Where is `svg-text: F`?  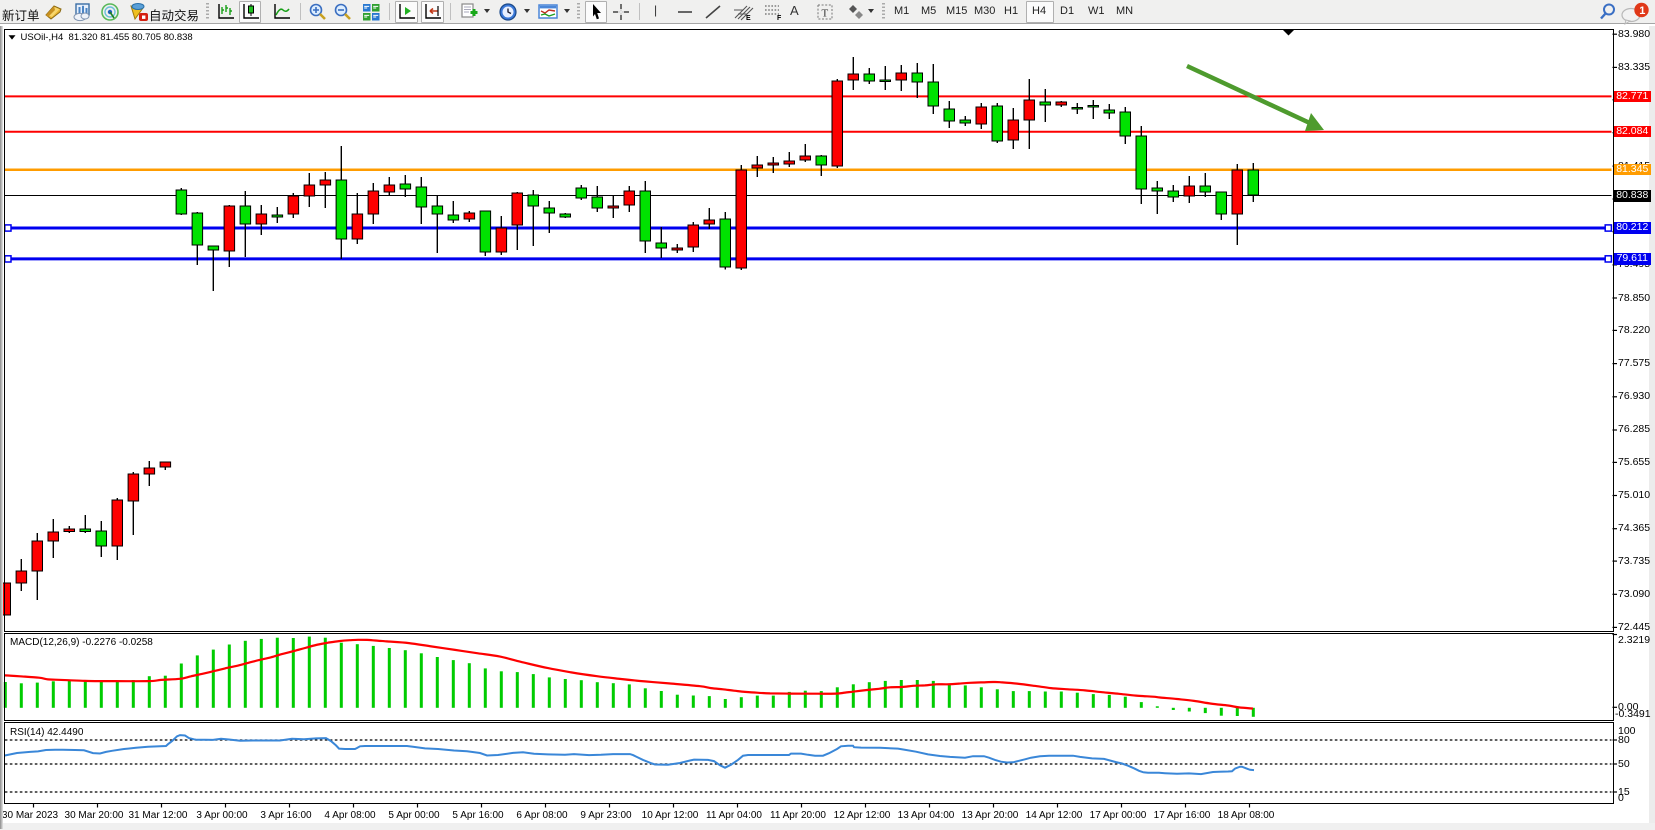
svg-text: F is located at coordinates (779, 18).